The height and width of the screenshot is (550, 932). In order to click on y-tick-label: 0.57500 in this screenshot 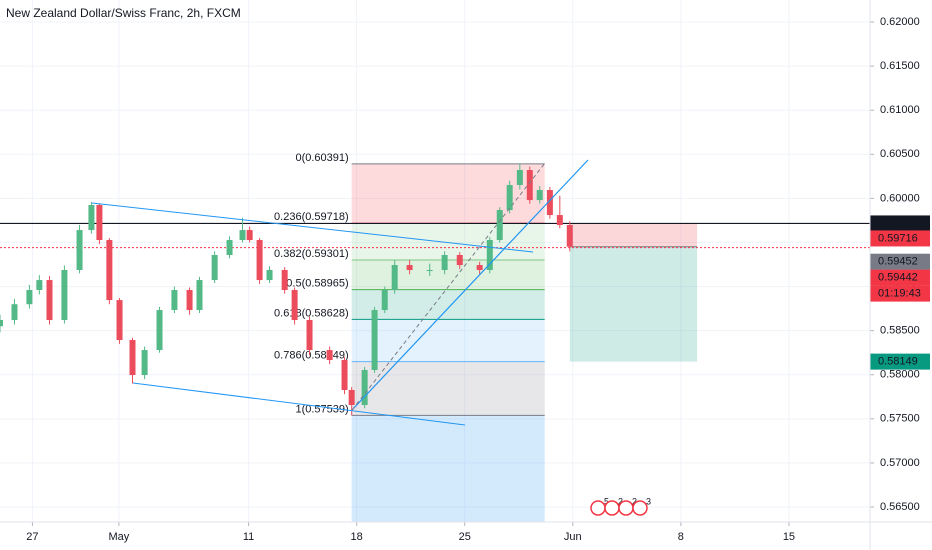, I will do `click(900, 419)`.